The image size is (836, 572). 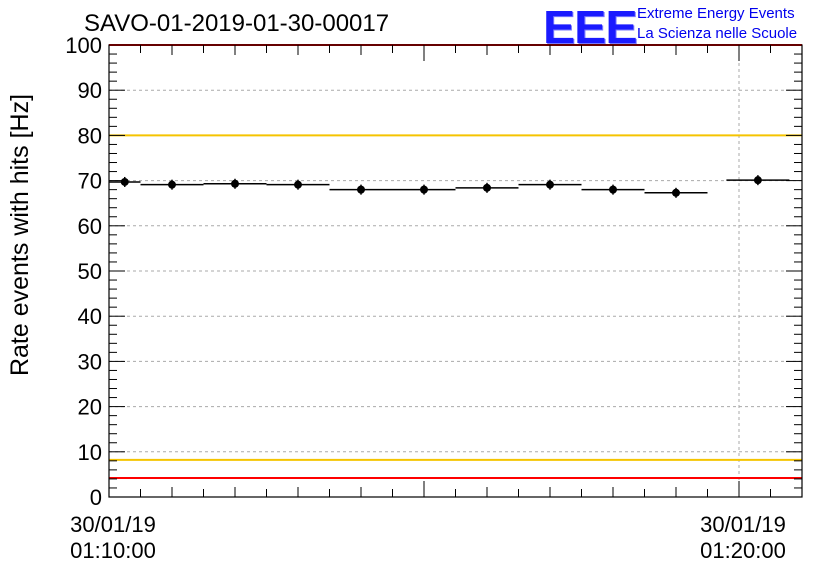 What do you see at coordinates (90, 316) in the screenshot?
I see `y-tick-label: 40` at bounding box center [90, 316].